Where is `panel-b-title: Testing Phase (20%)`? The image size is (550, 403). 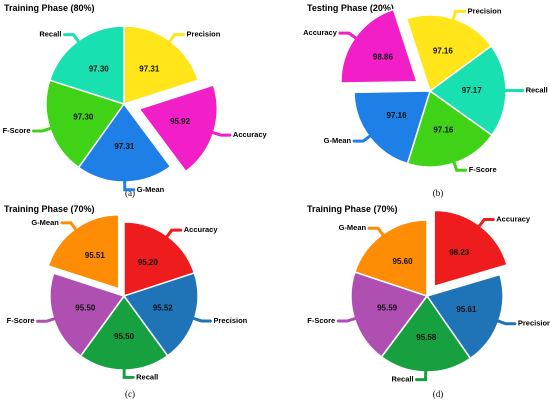
panel-b-title: Testing Phase (20%) is located at coordinates (350, 8).